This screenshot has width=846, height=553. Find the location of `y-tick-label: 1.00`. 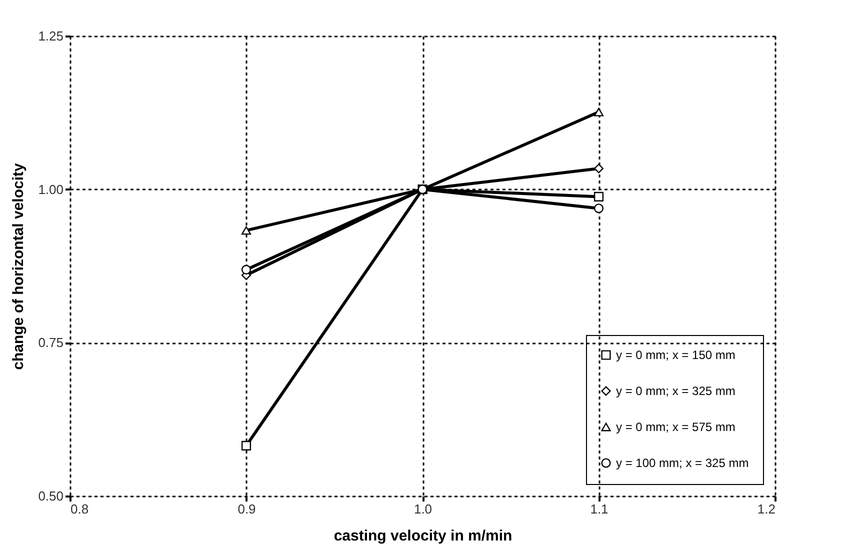

y-tick-label: 1.00 is located at coordinates (51, 189).